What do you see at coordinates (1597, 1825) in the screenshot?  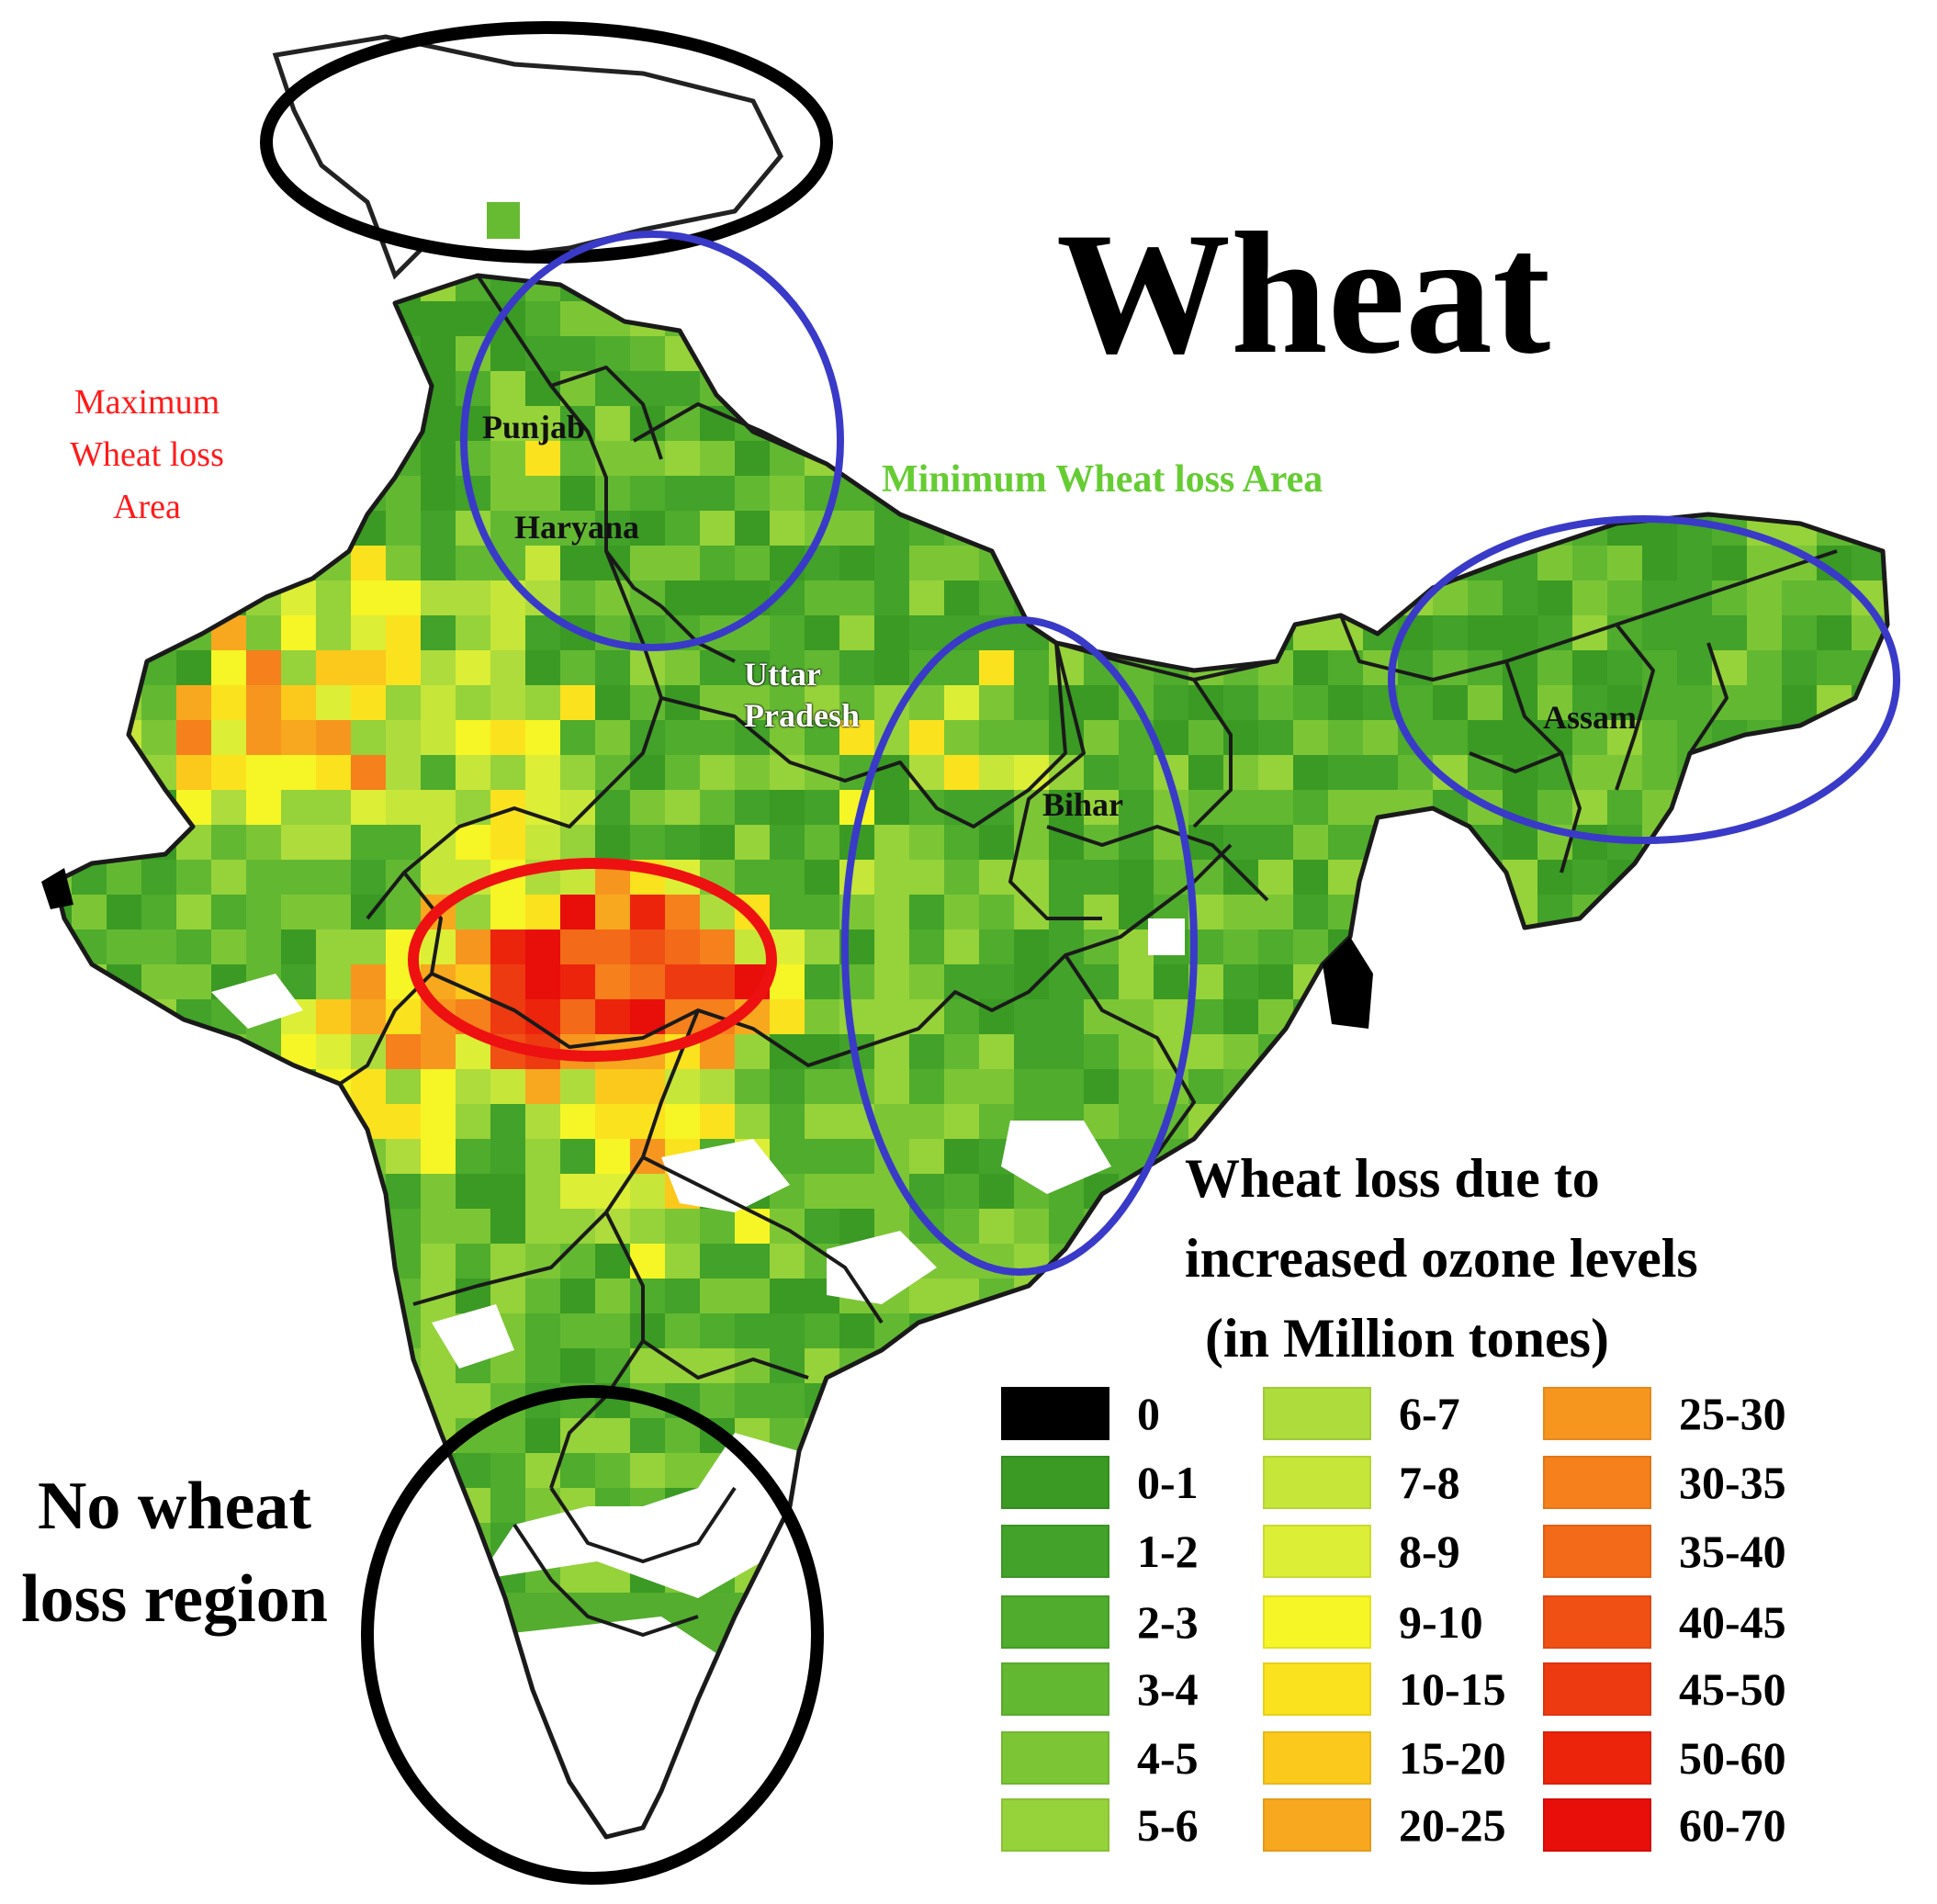 I see `legend-swatch` at bounding box center [1597, 1825].